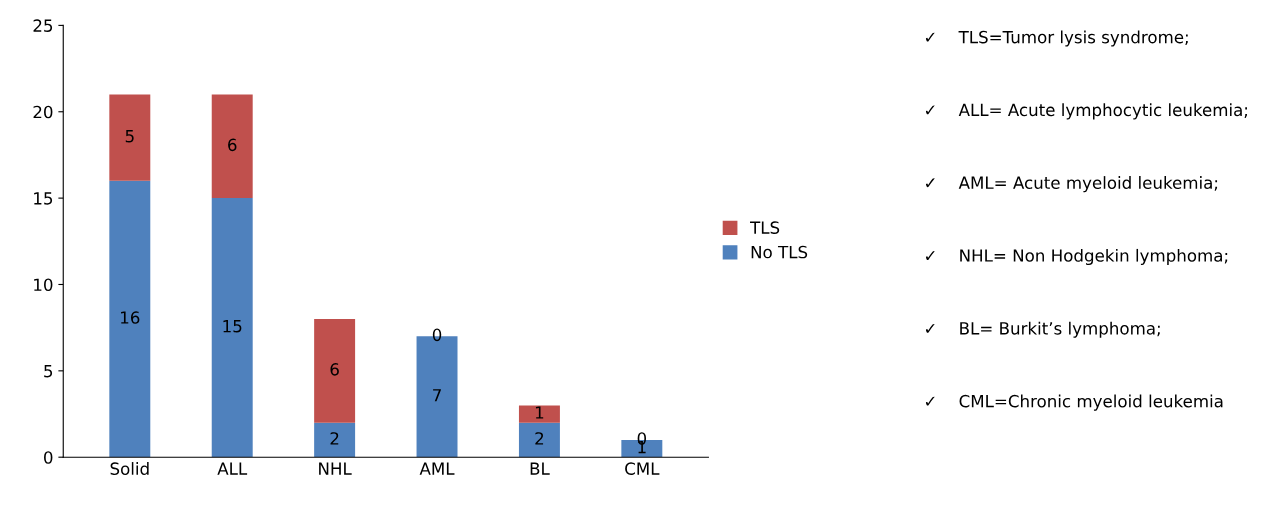 Image resolution: width=1265 pixels, height=508 pixels. What do you see at coordinates (43, 25) in the screenshot?
I see `y-tick-label: 25` at bounding box center [43, 25].